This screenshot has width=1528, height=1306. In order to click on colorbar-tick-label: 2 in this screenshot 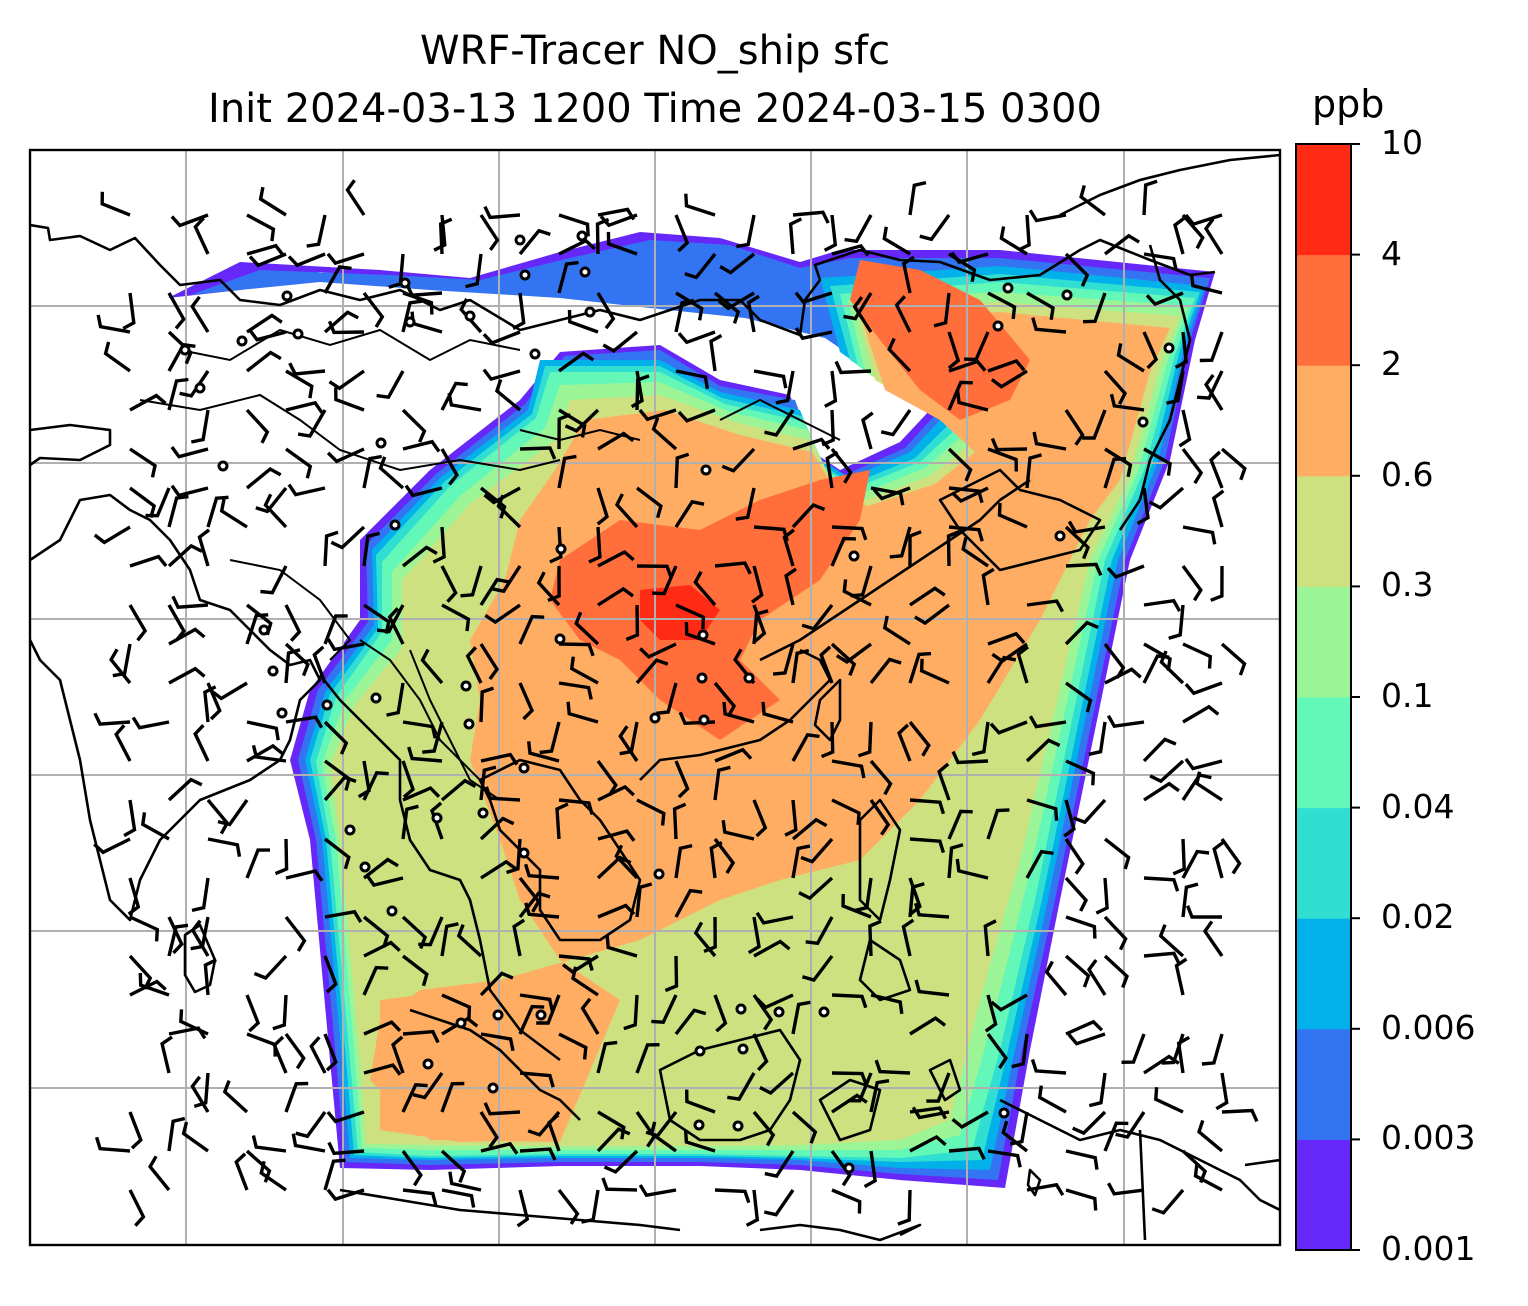, I will do `click(1391, 364)`.